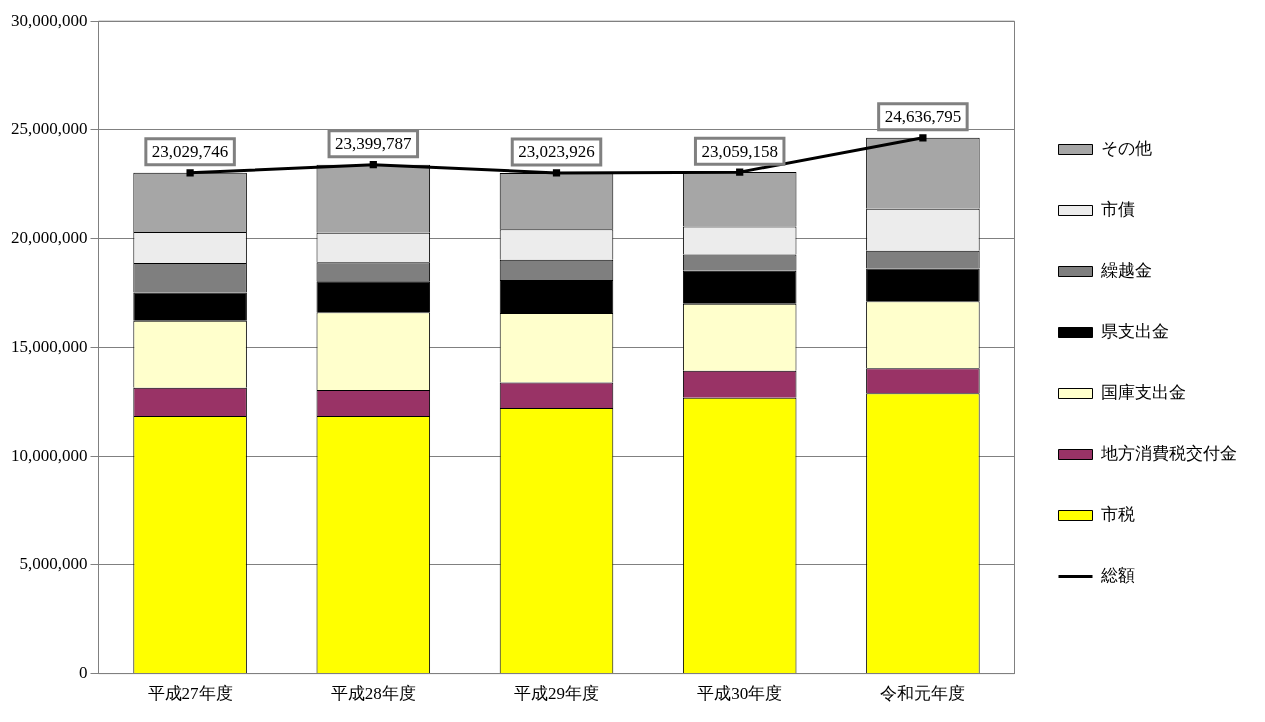 The width and height of the screenshot is (1265, 722). I want to click on y-tick-label: 25,000,000, so click(49, 129).